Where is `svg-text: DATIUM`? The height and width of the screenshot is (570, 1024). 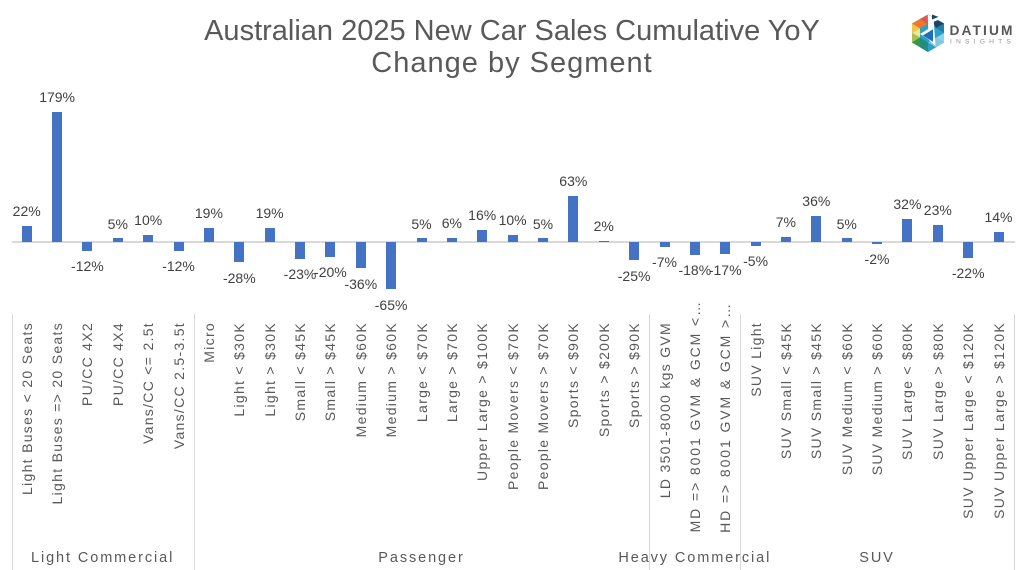
svg-text: DATIUM is located at coordinates (982, 30).